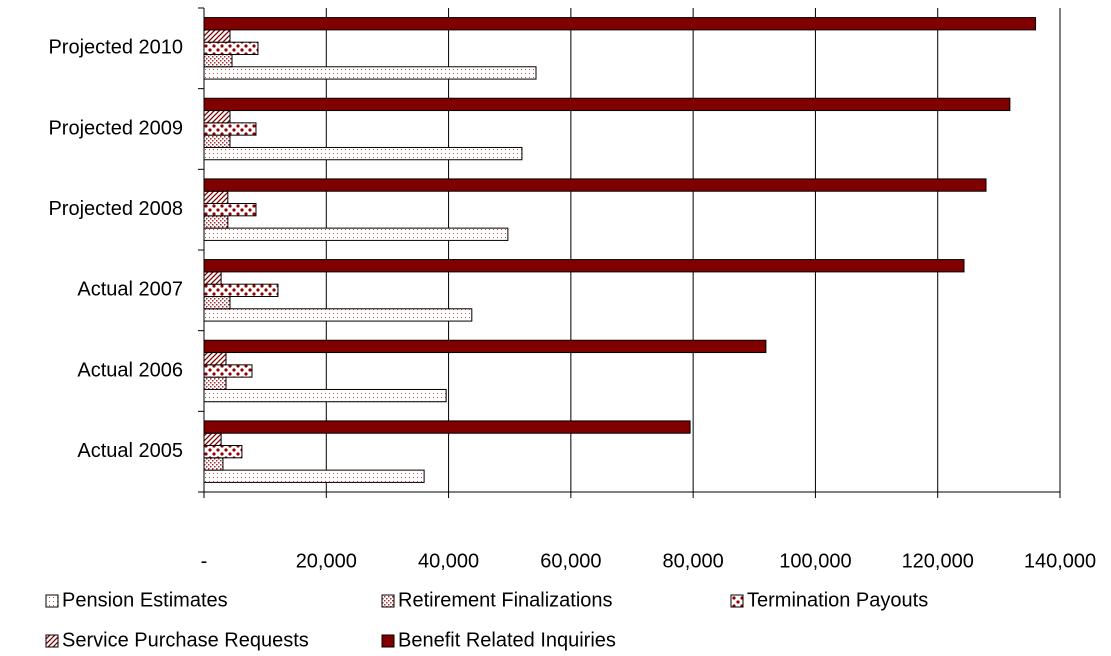 The width and height of the screenshot is (1111, 656). What do you see at coordinates (130, 370) in the screenshot?
I see `y-tick-label: Actual 2006` at bounding box center [130, 370].